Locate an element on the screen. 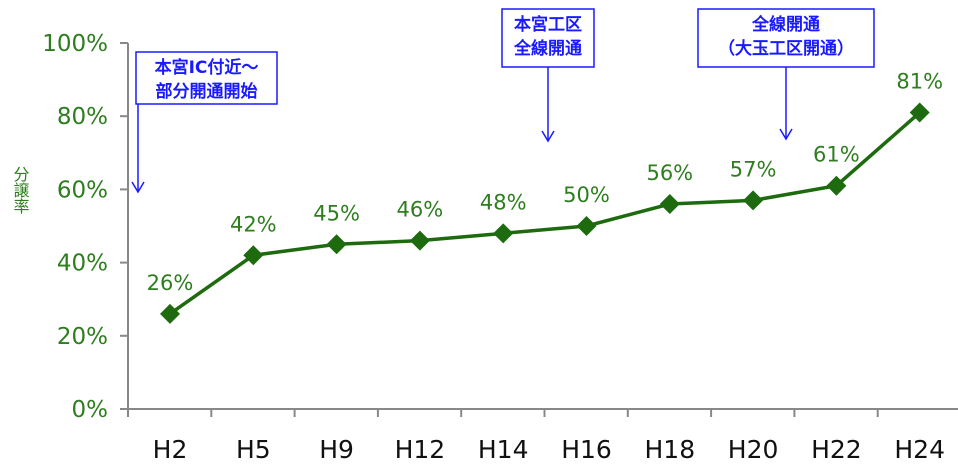 This screenshot has width=958, height=466. x-tick-label: H2 is located at coordinates (170, 449).